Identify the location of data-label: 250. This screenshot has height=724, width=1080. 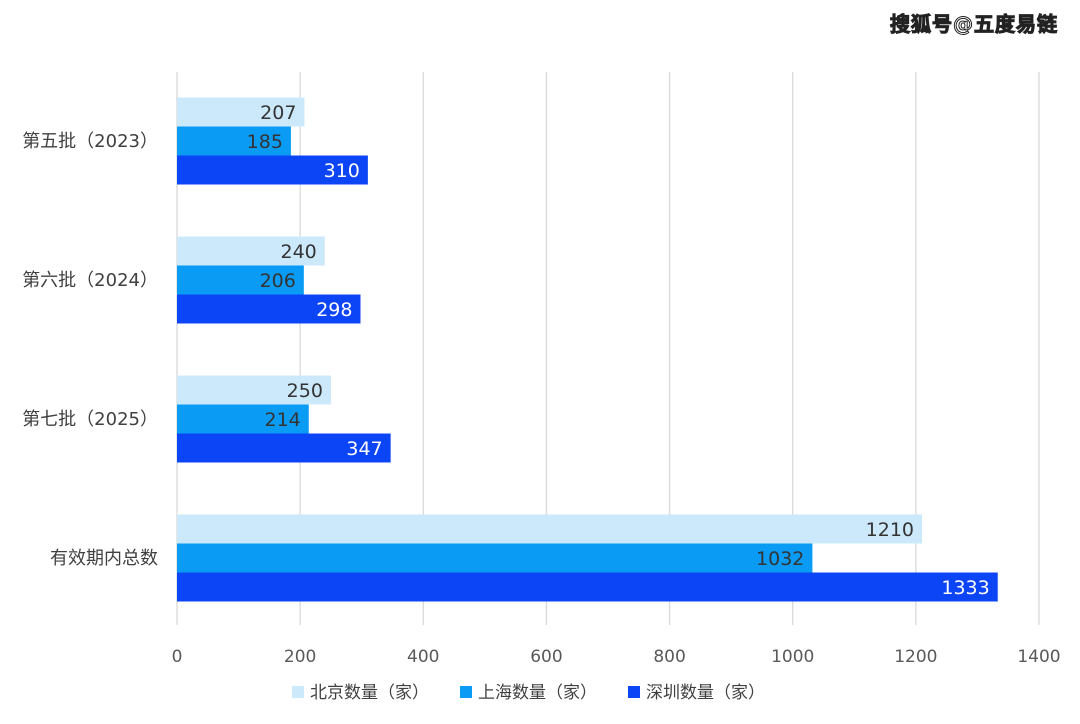
(305, 391).